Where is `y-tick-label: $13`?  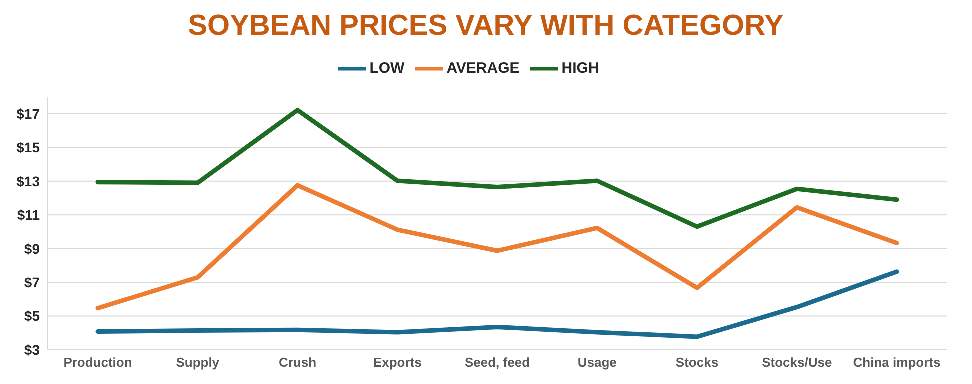
y-tick-label: $13 is located at coordinates (28, 181).